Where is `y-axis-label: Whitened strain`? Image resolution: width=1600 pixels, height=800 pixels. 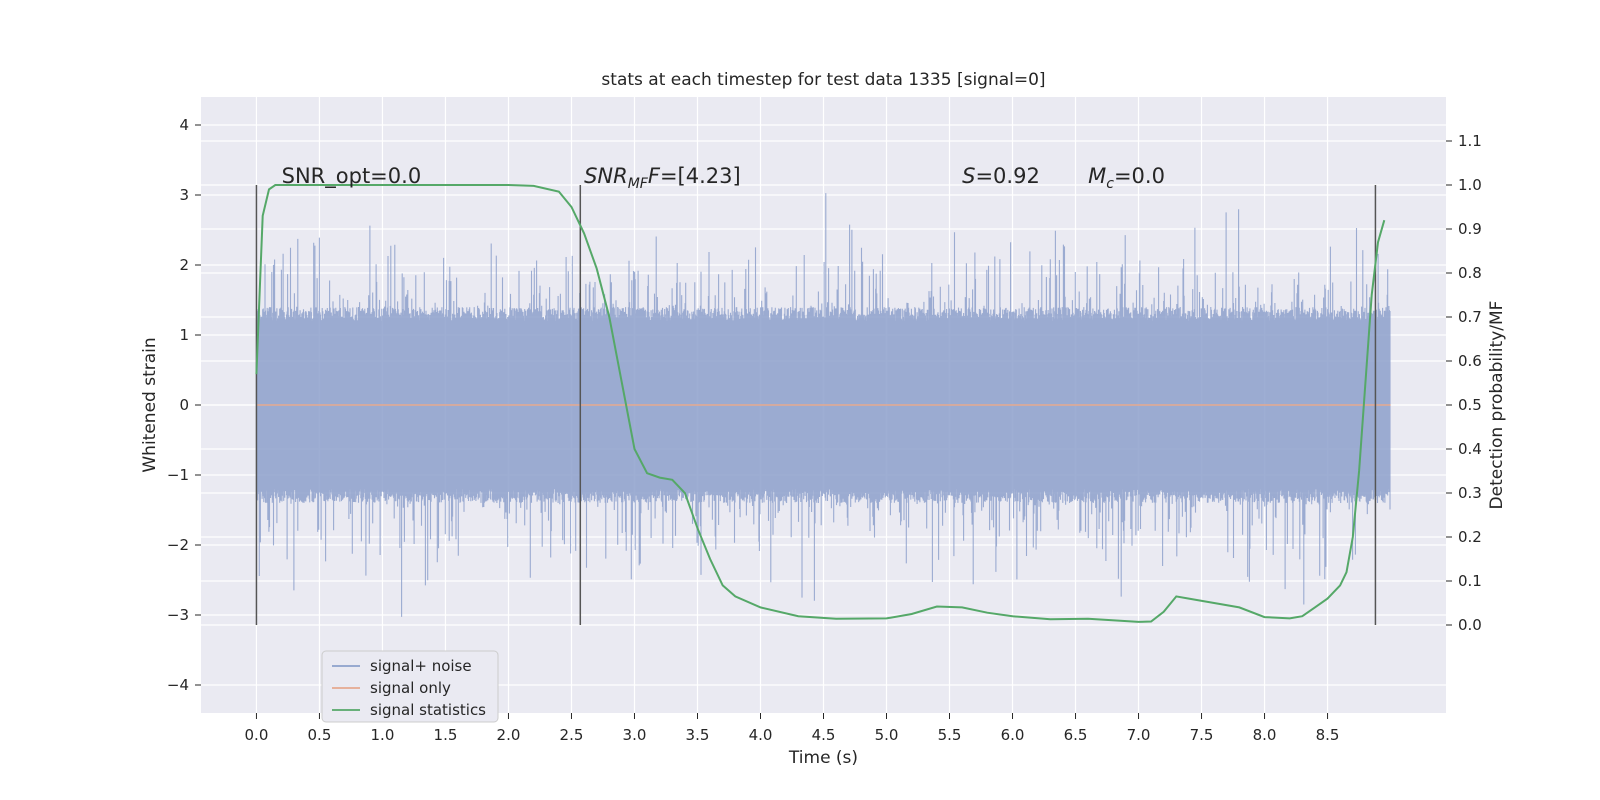
y-axis-label: Whitened strain is located at coordinates (150, 404).